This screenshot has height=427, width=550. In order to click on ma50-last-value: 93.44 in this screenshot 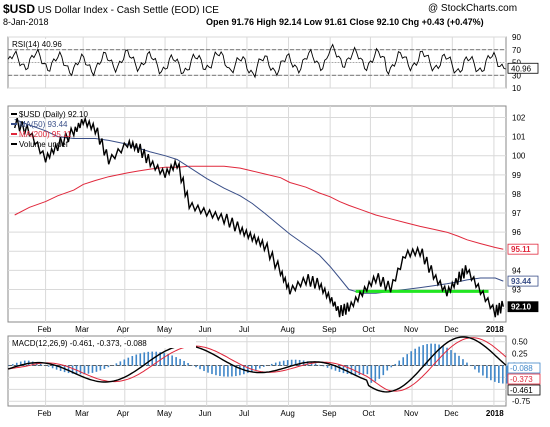, I will do `click(521, 281)`.